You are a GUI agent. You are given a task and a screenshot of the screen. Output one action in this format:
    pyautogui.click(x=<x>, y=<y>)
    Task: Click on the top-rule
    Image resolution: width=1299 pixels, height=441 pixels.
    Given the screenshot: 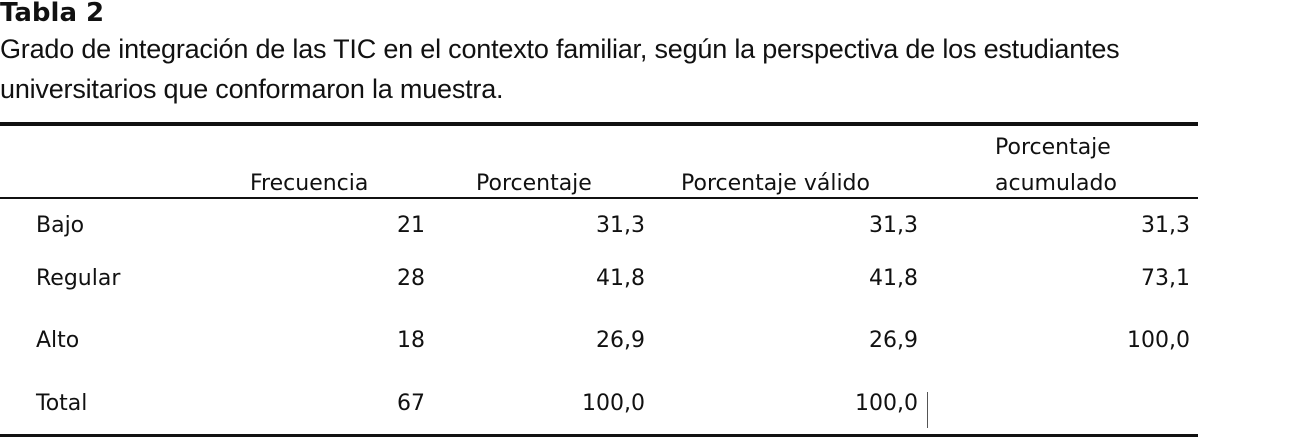 What is the action you would take?
    pyautogui.click(x=599, y=124)
    